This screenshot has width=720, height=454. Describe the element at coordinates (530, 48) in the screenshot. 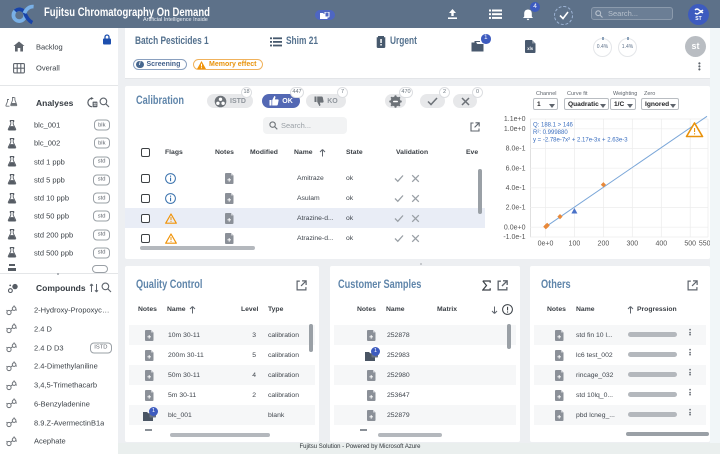

I see `svg-text: xls` at that location.